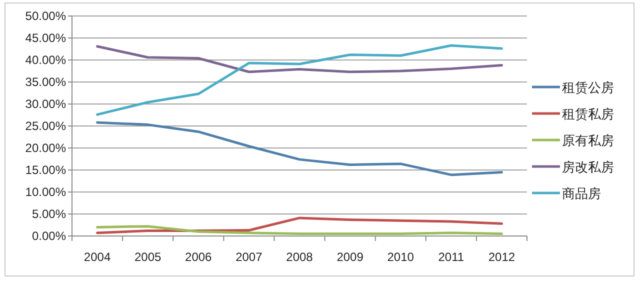 The height and width of the screenshot is (282, 640). Describe the element at coordinates (588, 87) in the screenshot. I see `legend-label: 租赁公房` at that location.